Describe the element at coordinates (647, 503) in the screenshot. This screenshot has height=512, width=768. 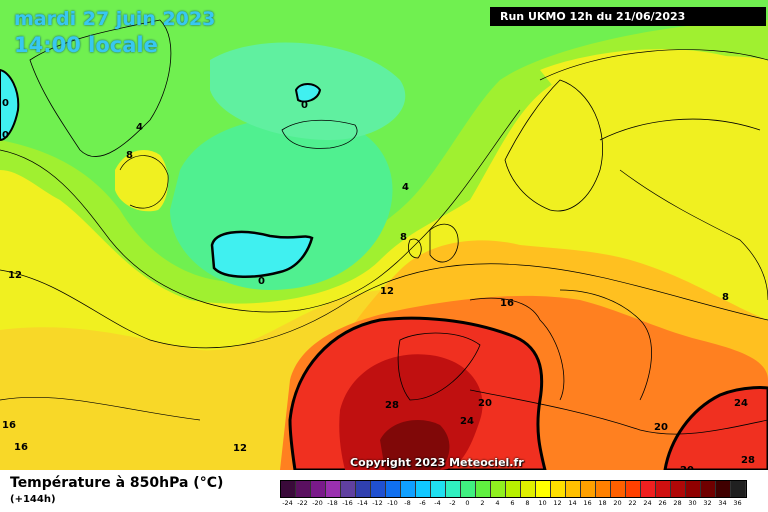
I see `scale-tick: 24` at that location.